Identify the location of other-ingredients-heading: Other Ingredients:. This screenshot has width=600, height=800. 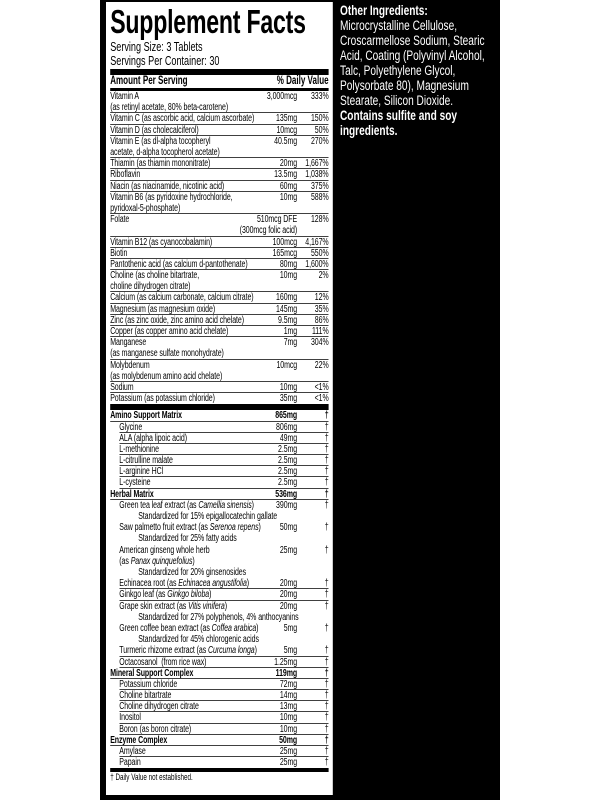
(384, 10).